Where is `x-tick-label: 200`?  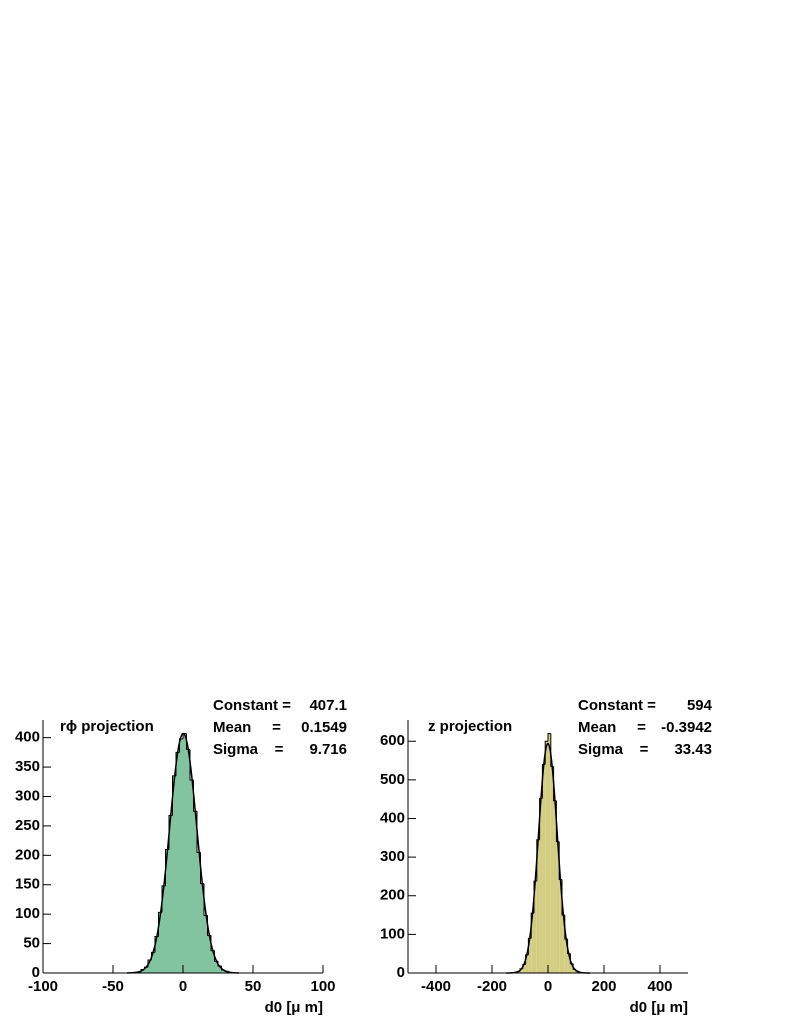 x-tick-label: 200 is located at coordinates (603, 986).